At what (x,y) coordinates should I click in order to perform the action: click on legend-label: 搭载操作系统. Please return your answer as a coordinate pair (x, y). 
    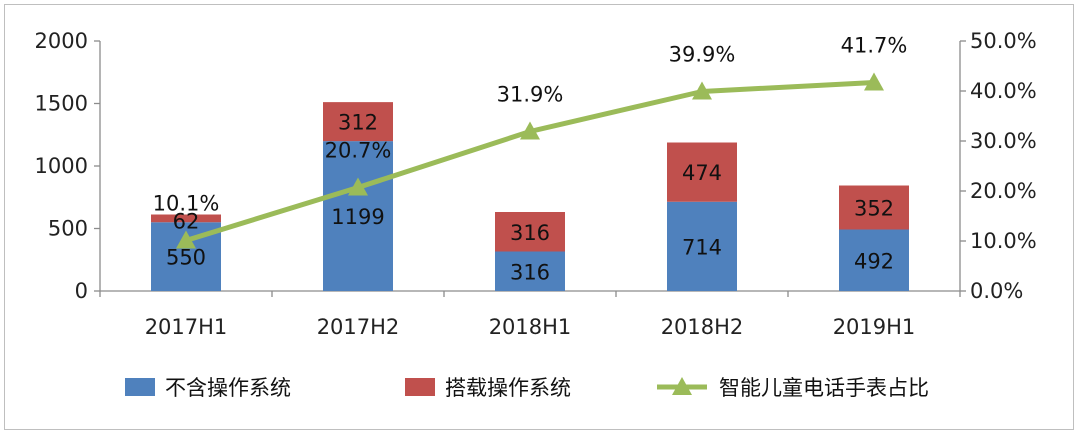
    Looking at the image, I should click on (508, 388).